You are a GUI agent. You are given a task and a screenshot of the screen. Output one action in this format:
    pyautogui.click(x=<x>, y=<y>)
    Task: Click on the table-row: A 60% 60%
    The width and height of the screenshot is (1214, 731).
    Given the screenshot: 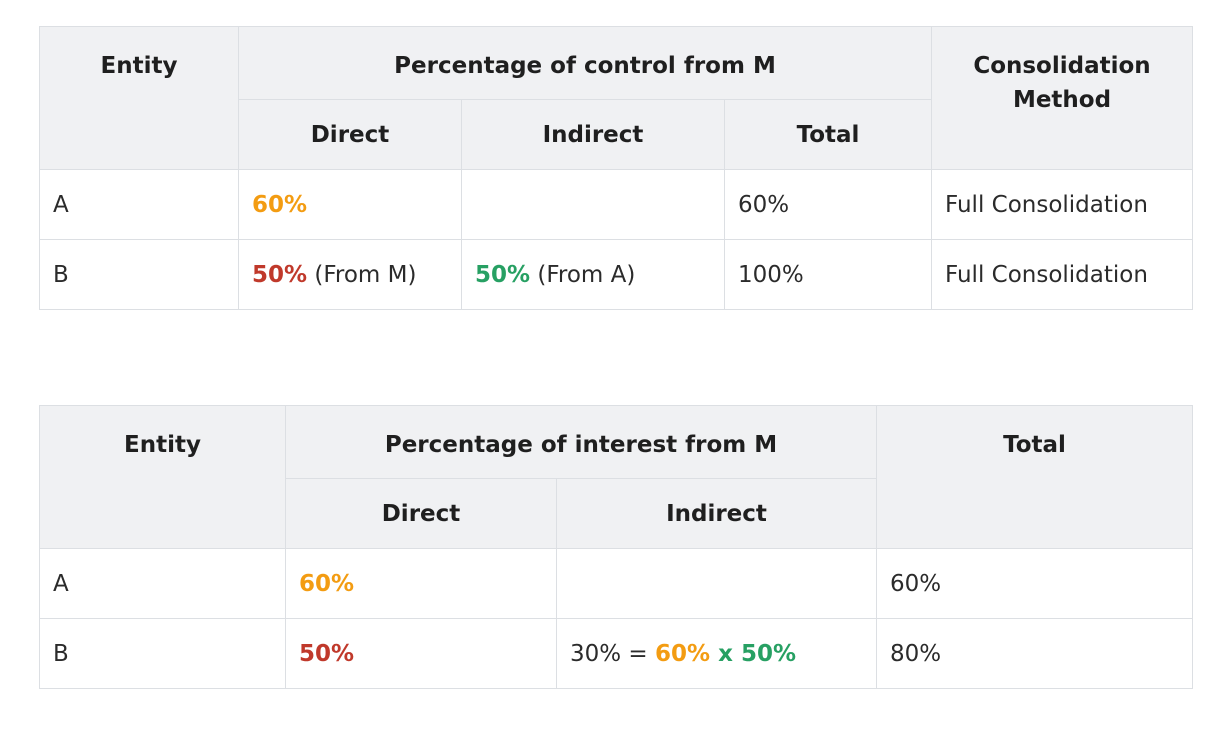 What is the action you would take?
    pyautogui.click(x=616, y=583)
    